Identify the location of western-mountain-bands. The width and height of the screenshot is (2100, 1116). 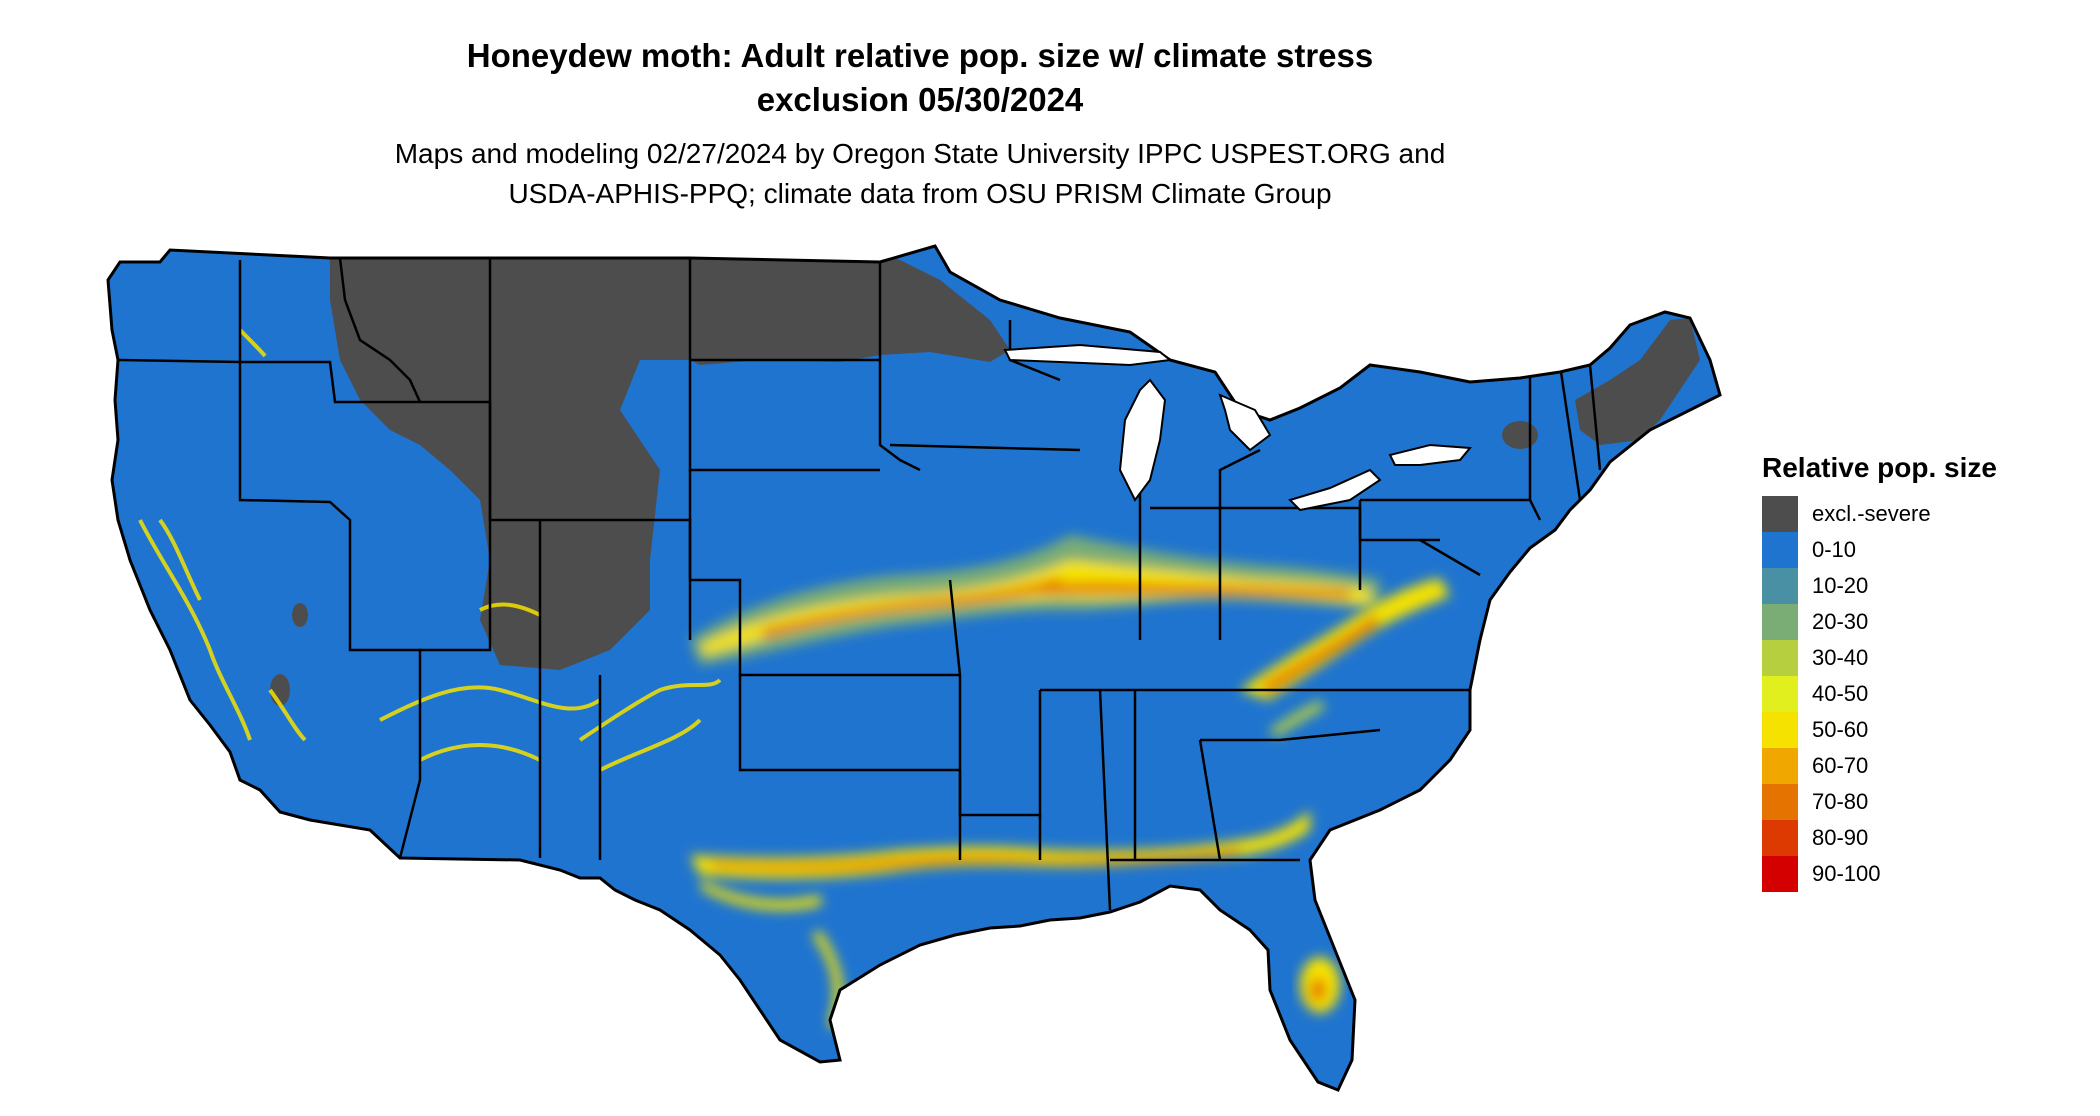
(430, 550).